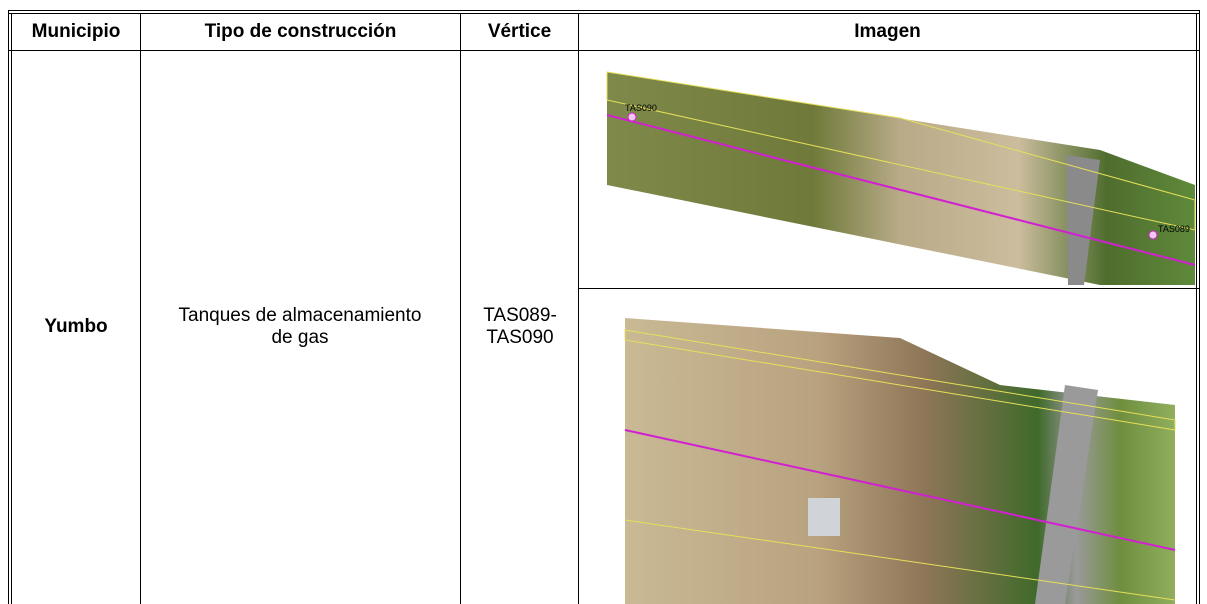 The height and width of the screenshot is (604, 1207). Describe the element at coordinates (641, 108) in the screenshot. I see `vertex-label: TAS090` at that location.